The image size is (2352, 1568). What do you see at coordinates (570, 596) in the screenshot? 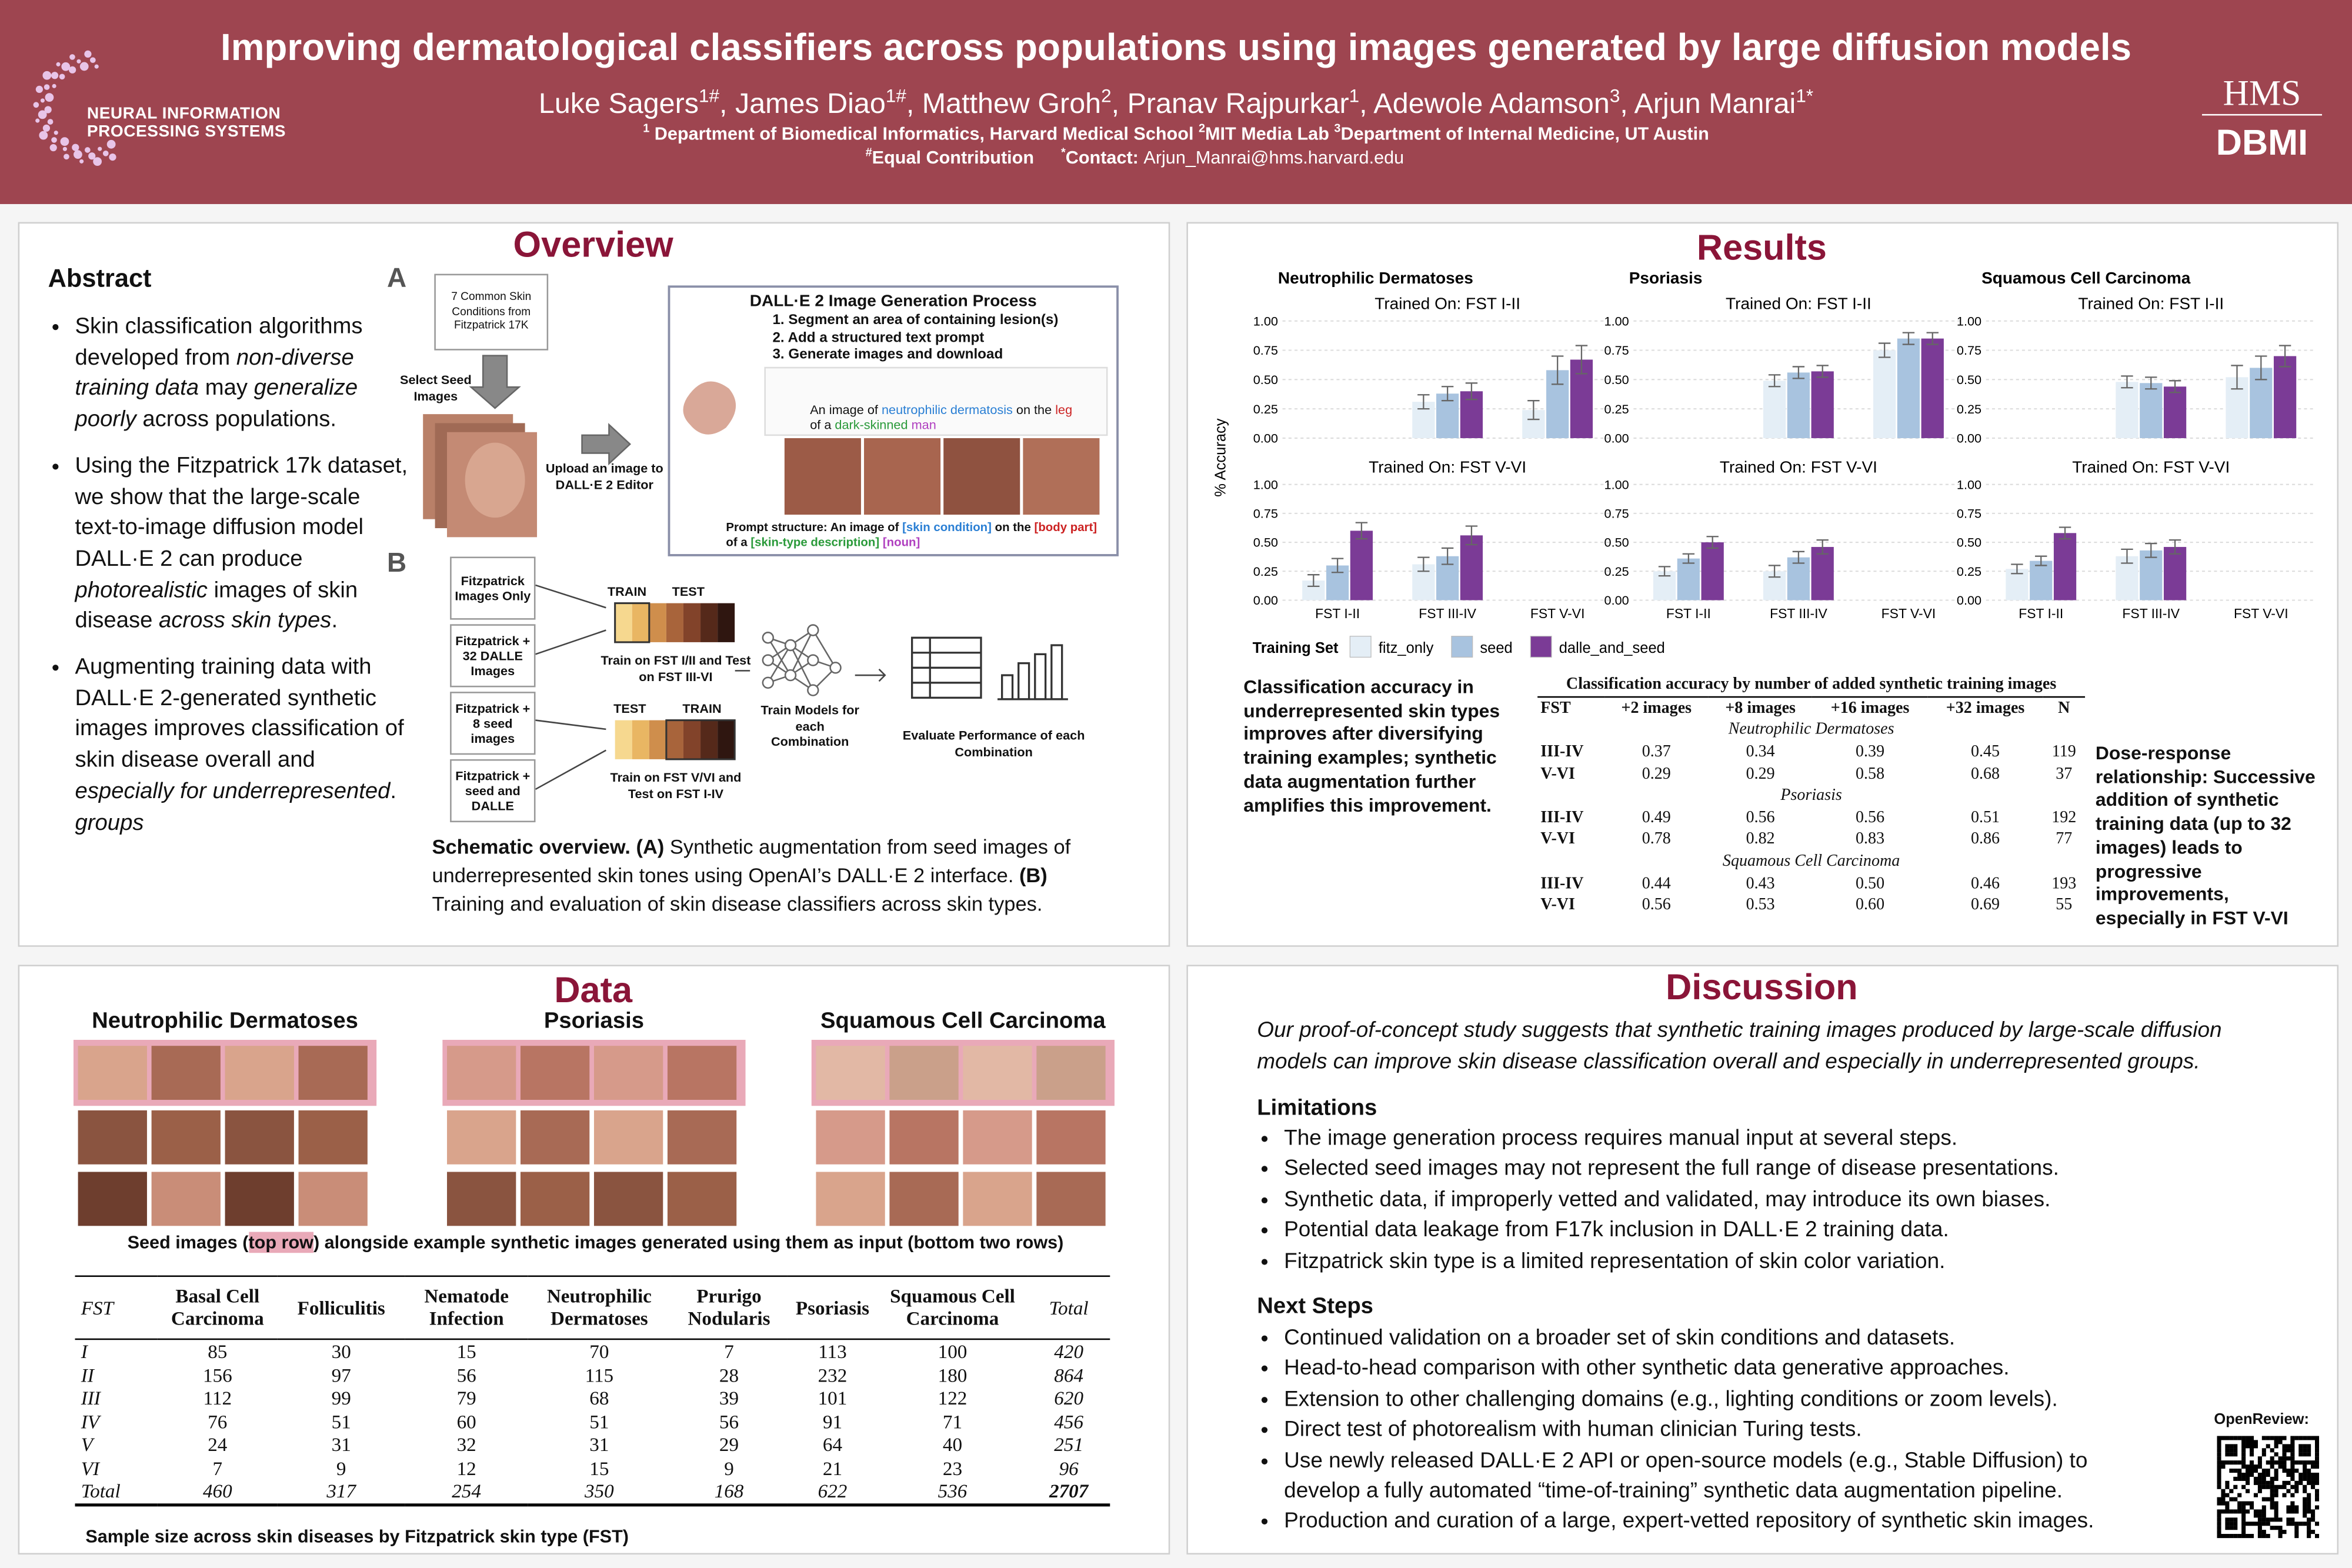
I see `arrow` at bounding box center [570, 596].